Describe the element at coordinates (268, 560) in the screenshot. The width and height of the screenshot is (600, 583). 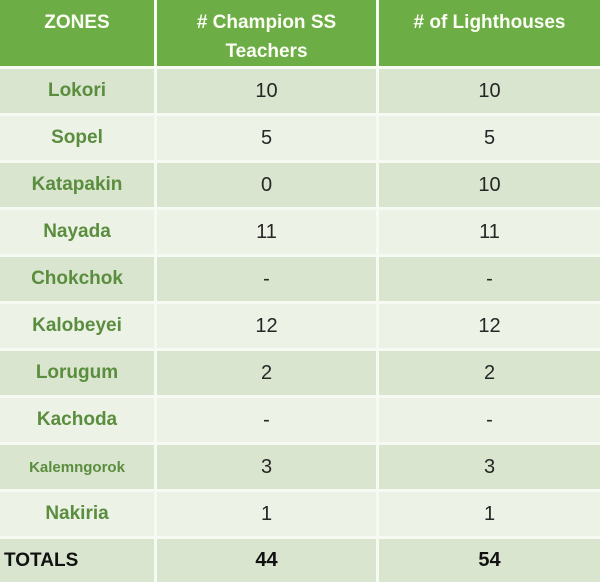
I see `totals-teachers-value: 44` at that location.